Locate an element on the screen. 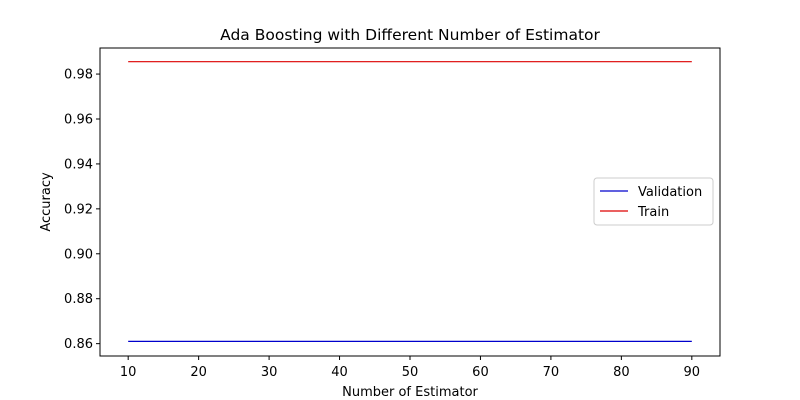 The height and width of the screenshot is (400, 800). x-tick-label: 30 is located at coordinates (269, 372).